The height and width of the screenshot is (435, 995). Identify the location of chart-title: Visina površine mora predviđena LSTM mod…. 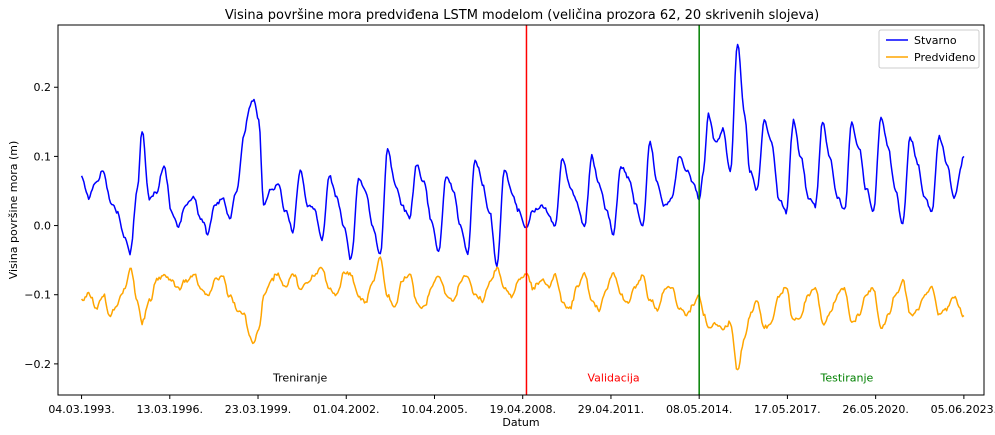
(522, 15).